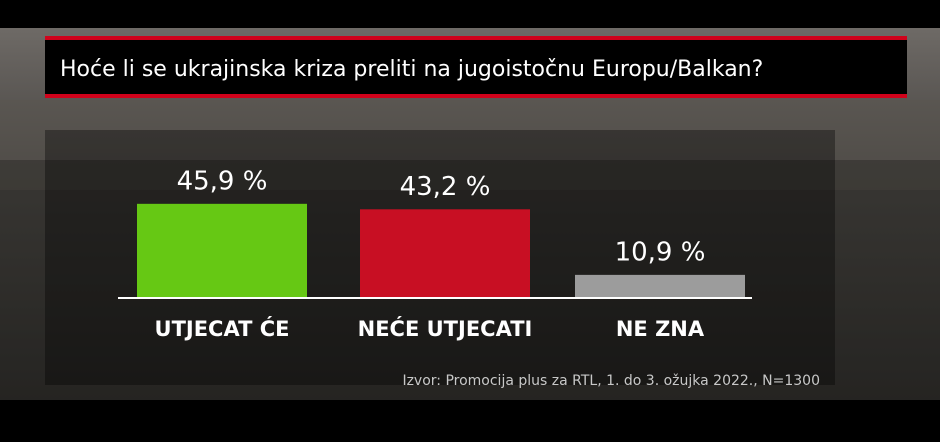 This screenshot has width=940, height=442. Describe the element at coordinates (660, 329) in the screenshot. I see `category-label: NE ZNA` at that location.